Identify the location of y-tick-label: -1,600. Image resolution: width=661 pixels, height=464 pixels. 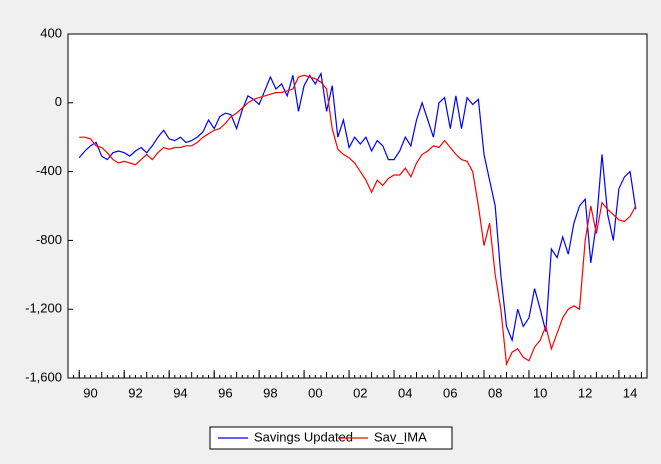
(43, 376).